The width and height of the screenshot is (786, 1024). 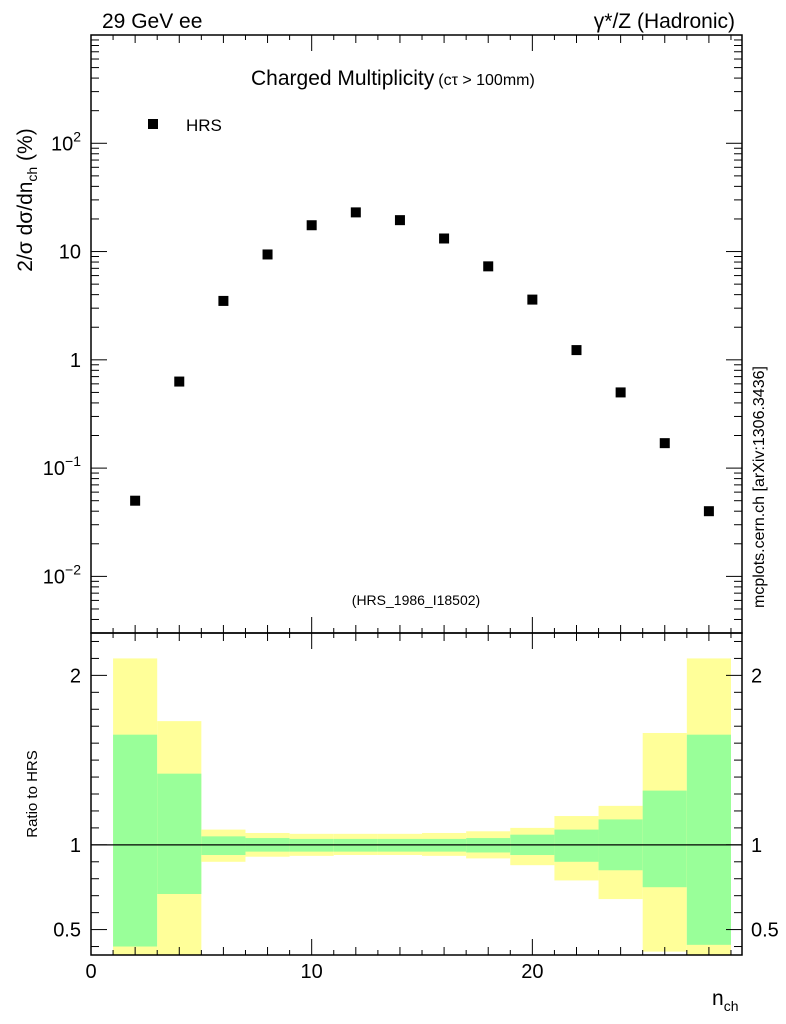 What do you see at coordinates (664, 21) in the screenshot?
I see `header-right: γ*/Z (Hadronic)` at bounding box center [664, 21].